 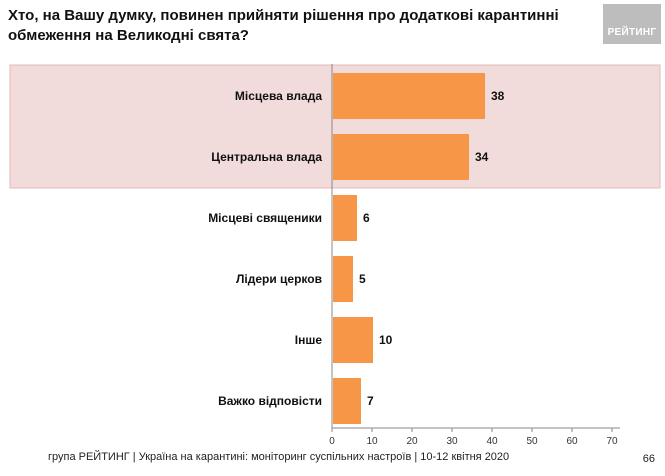 I want to click on value-label: 5, so click(x=362, y=279).